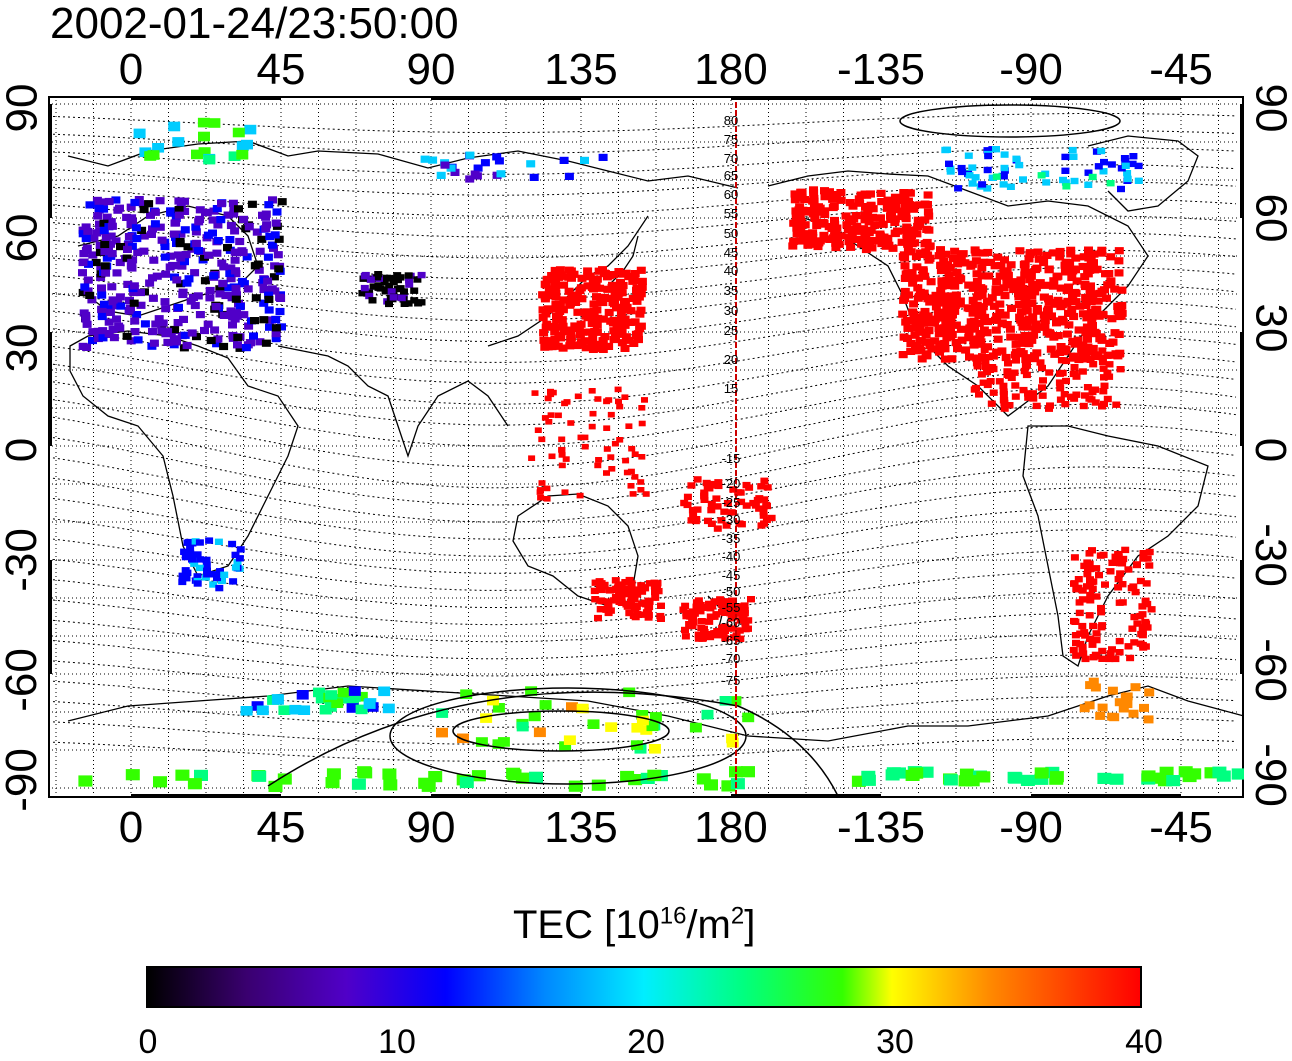 This screenshot has height=1061, width=1292. I want to click on meridian-mag-lat-label: -65, so click(731, 640).